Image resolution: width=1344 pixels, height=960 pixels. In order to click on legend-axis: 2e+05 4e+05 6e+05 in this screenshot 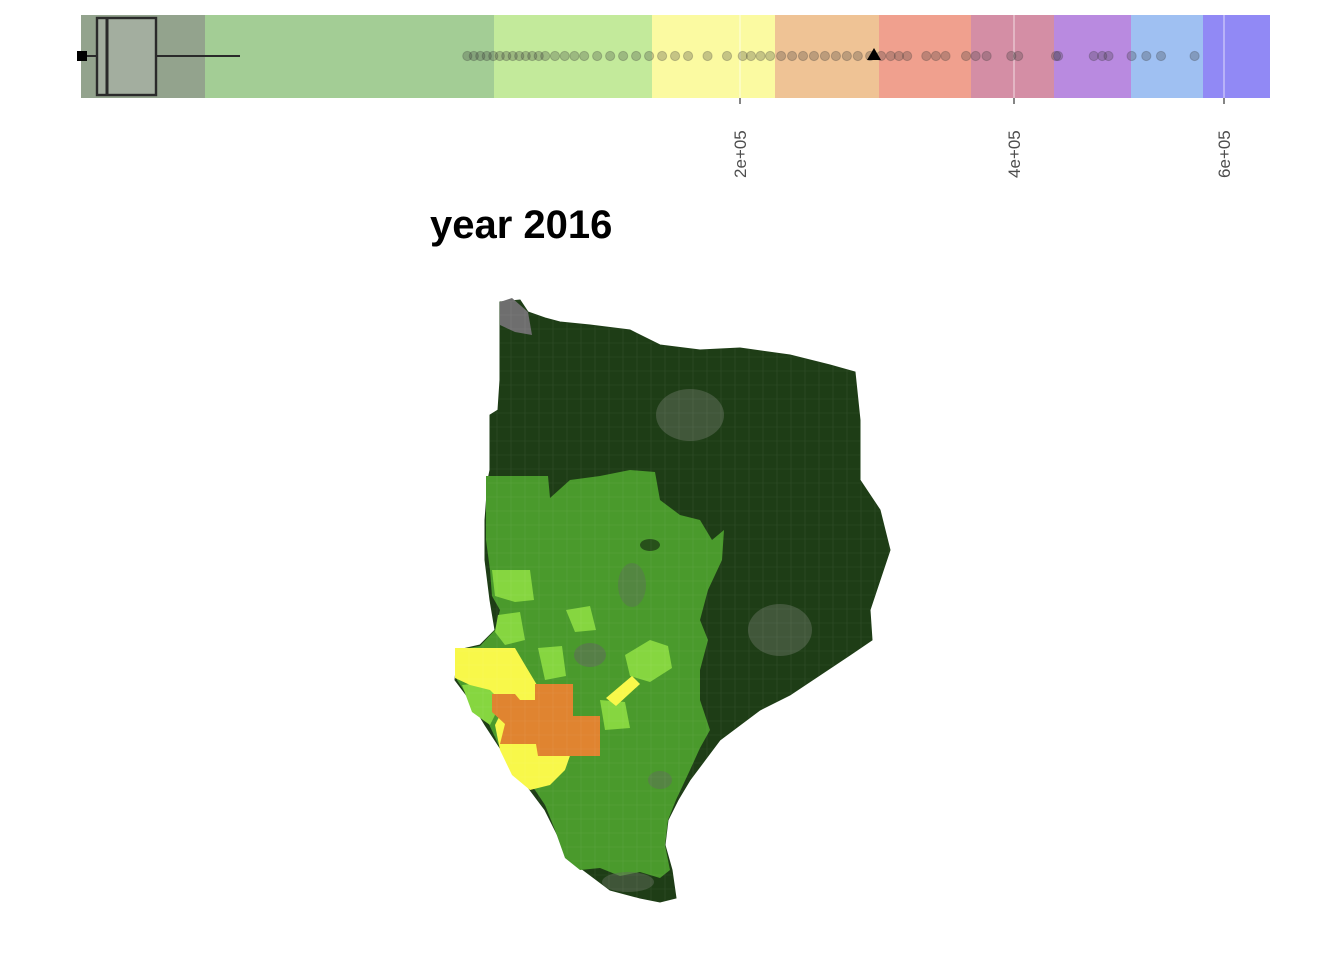, I will do `click(982, 138)`.